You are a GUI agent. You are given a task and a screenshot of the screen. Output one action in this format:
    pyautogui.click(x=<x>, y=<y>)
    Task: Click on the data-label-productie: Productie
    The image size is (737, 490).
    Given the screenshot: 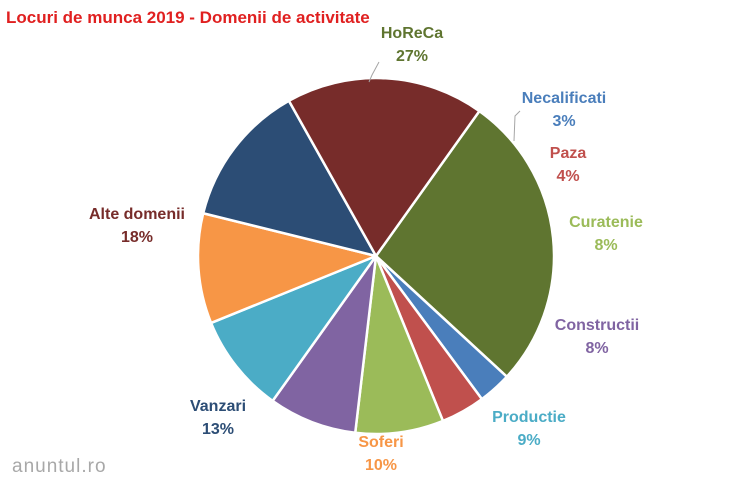 What is the action you would take?
    pyautogui.click(x=529, y=417)
    